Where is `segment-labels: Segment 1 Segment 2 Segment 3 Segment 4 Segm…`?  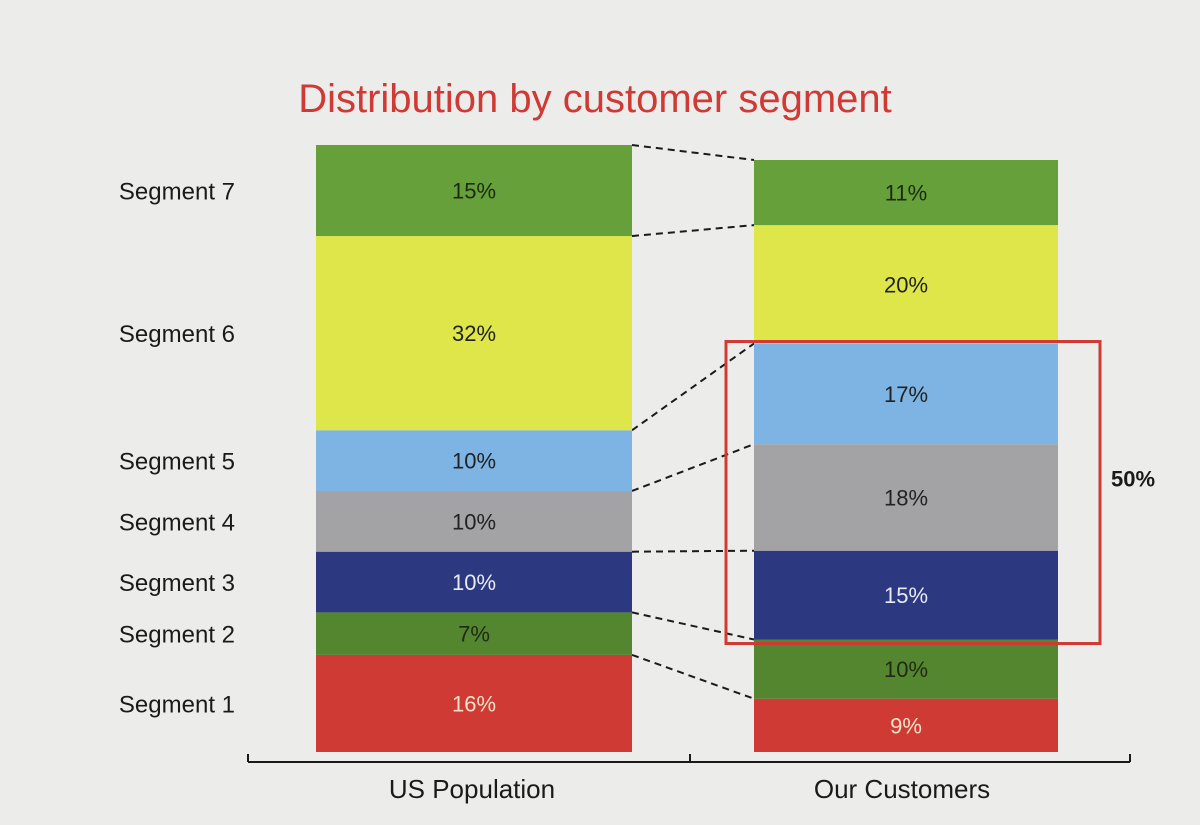
segment-labels: Segment 1 Segment 2 Segment 3 Segment 4 Segm… is located at coordinates (177, 449).